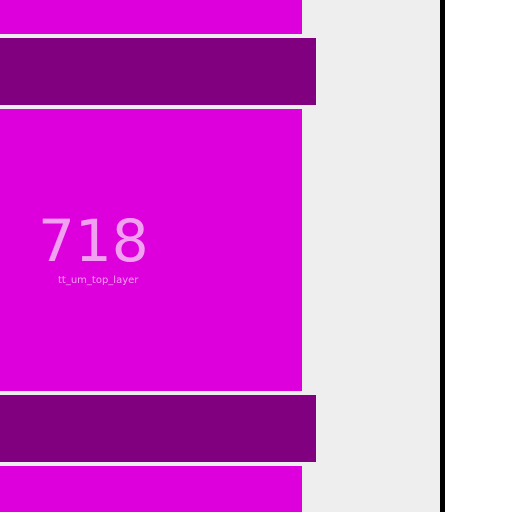  Describe the element at coordinates (151, 489) in the screenshot. I see `tile-bottom` at that location.